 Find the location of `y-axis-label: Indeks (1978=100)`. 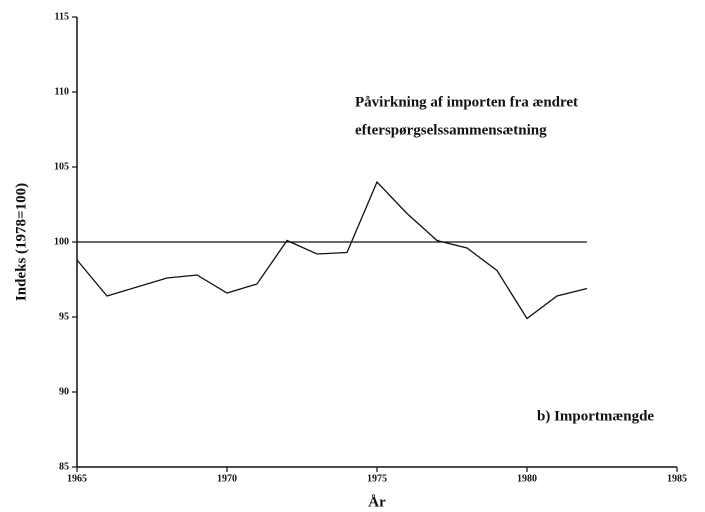

y-axis-label: Indeks (1978=100) is located at coordinates (21, 242).